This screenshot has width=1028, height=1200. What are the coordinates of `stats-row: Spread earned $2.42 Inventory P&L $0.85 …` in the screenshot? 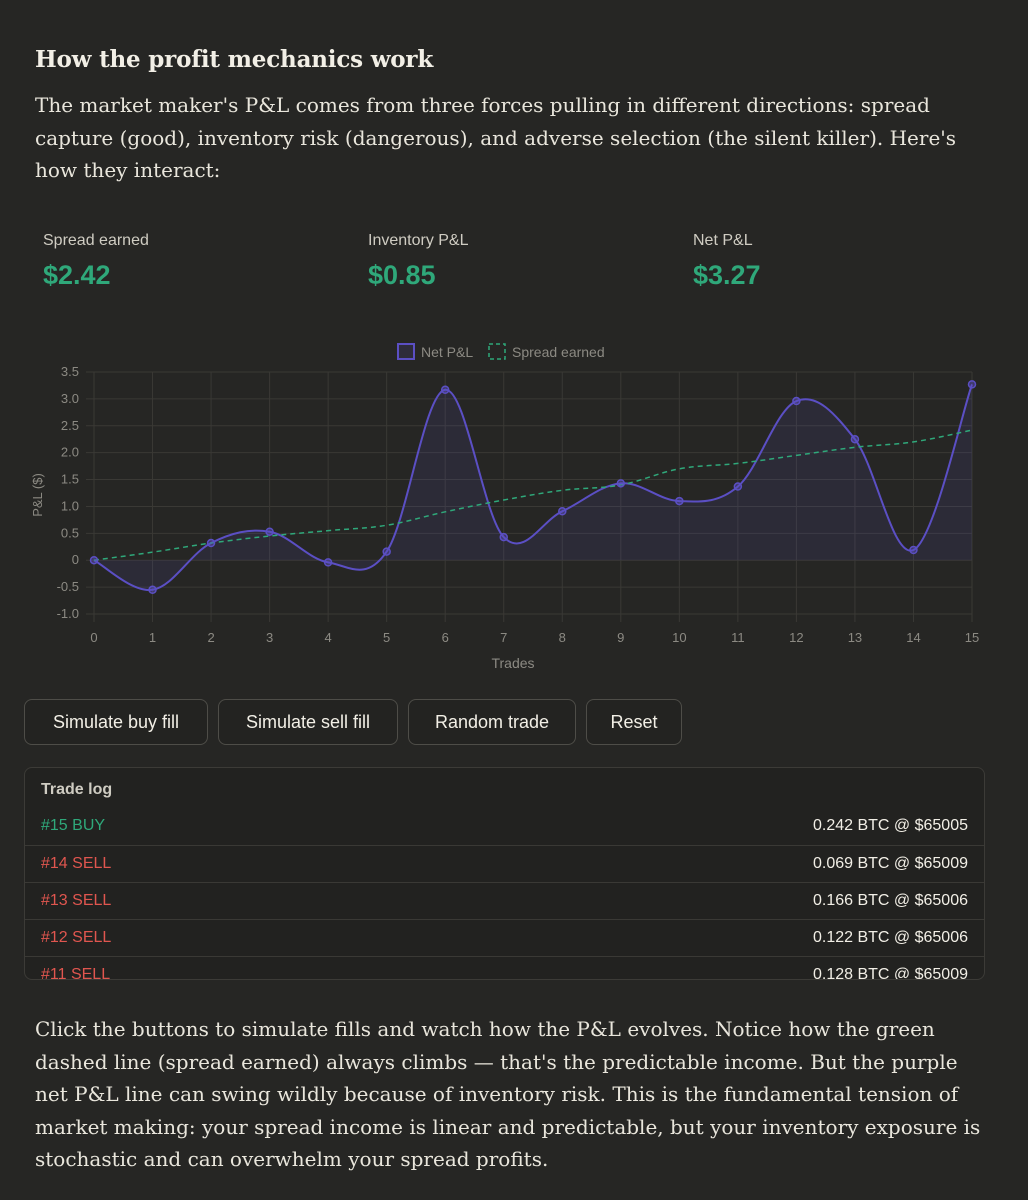 It's located at (533, 267).